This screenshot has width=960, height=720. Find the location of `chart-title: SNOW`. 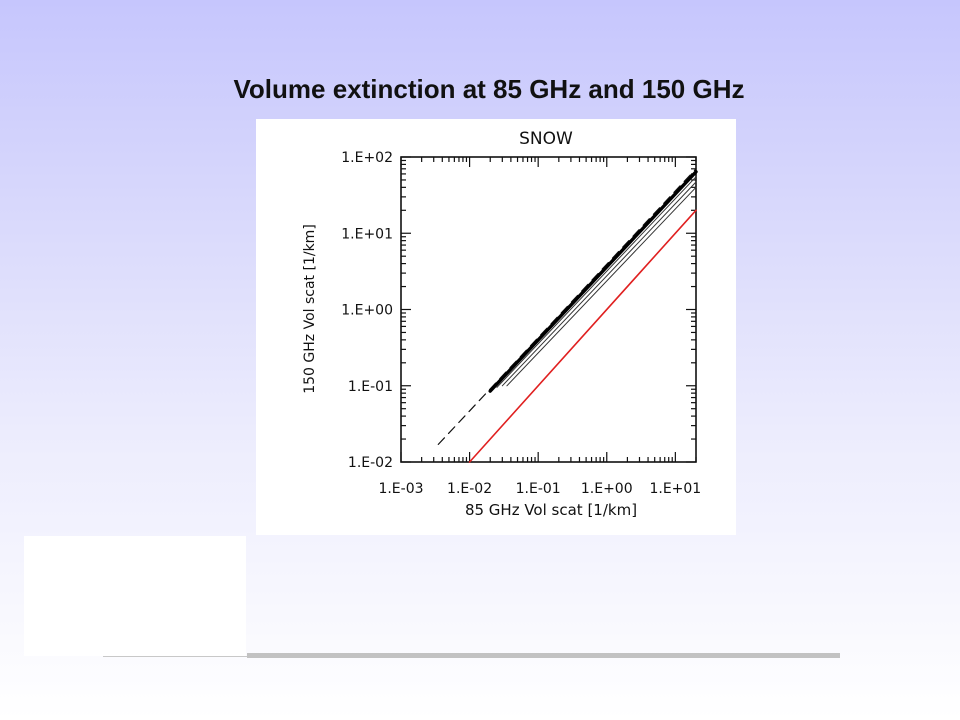

chart-title: SNOW is located at coordinates (546, 139).